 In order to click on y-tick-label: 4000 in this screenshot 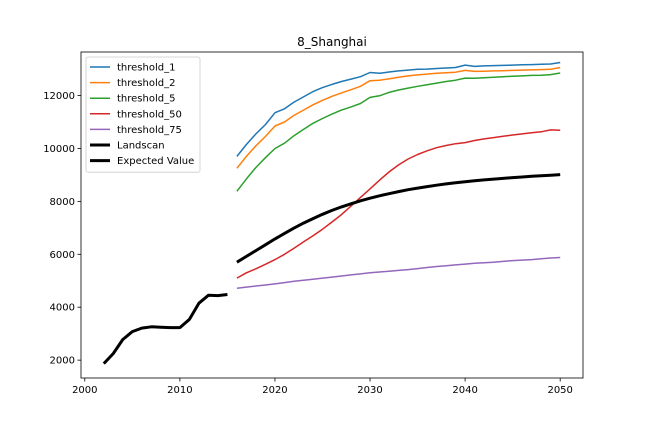, I will do `click(62, 308)`.